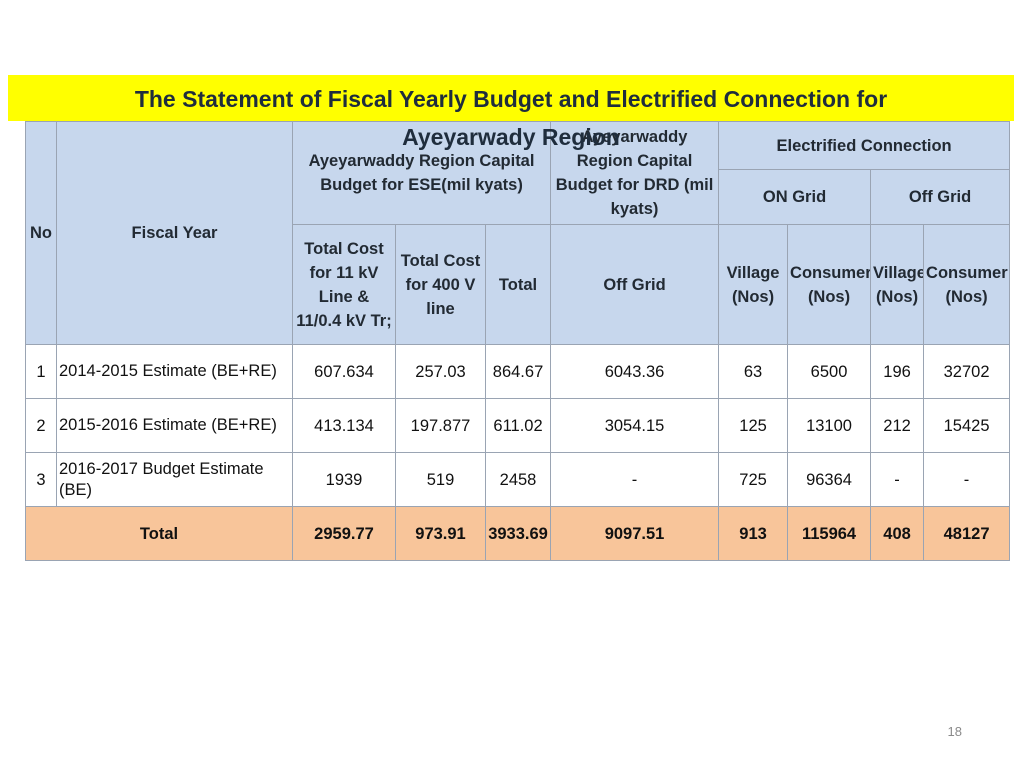  What do you see at coordinates (829, 479) in the screenshot?
I see `row-on-grid-consumer: 96364` at bounding box center [829, 479].